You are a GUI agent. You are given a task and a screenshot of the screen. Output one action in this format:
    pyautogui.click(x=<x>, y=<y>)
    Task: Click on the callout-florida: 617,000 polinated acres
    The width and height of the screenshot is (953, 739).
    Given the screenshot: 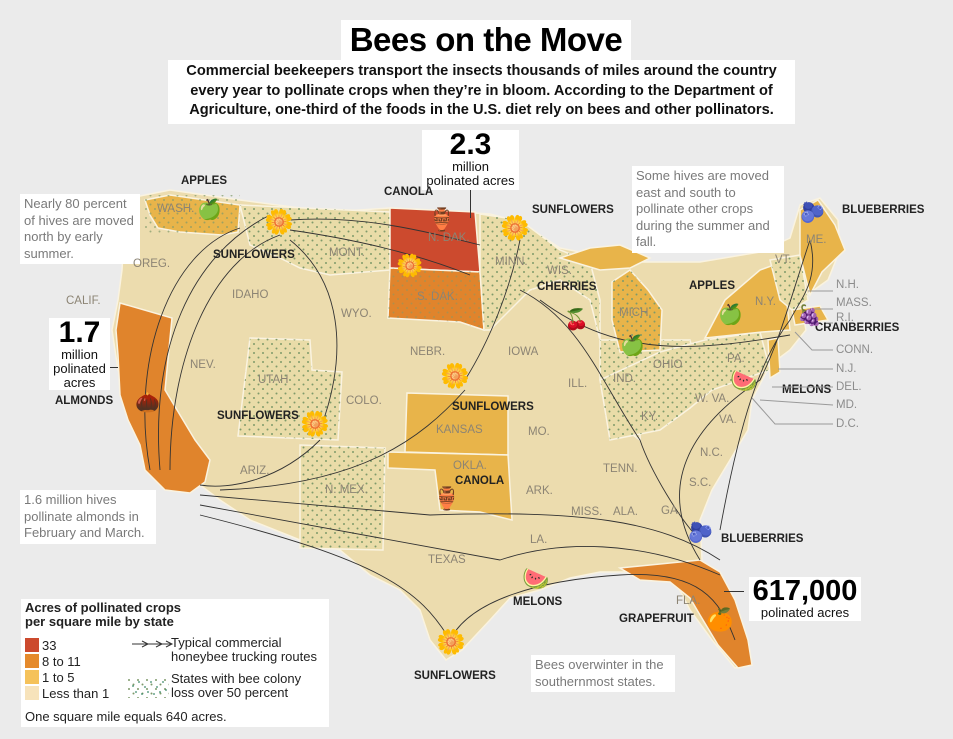 What is the action you would take?
    pyautogui.click(x=805, y=599)
    